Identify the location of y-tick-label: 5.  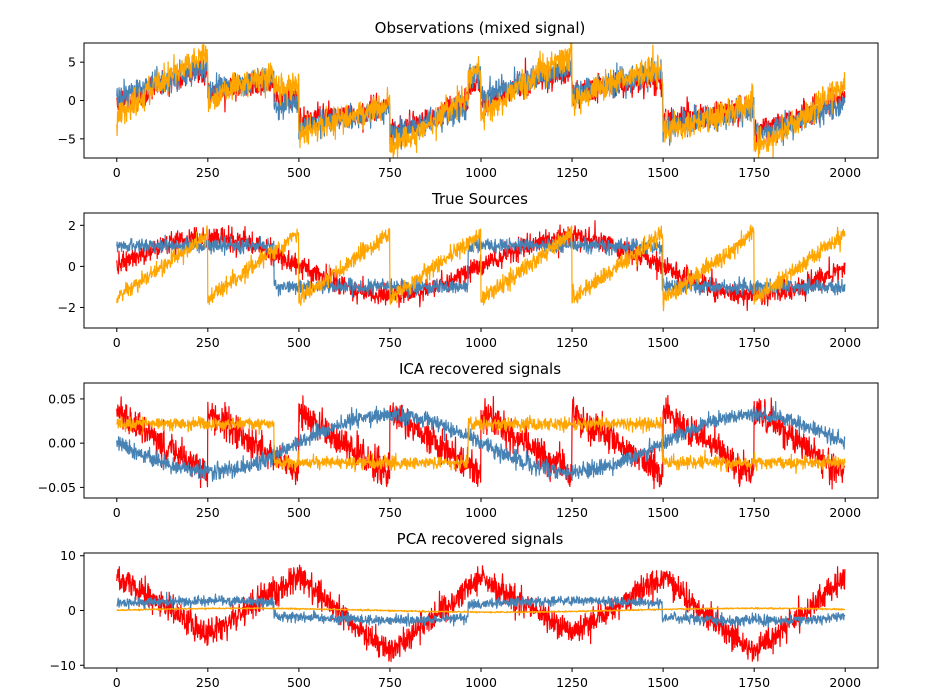
(72, 62).